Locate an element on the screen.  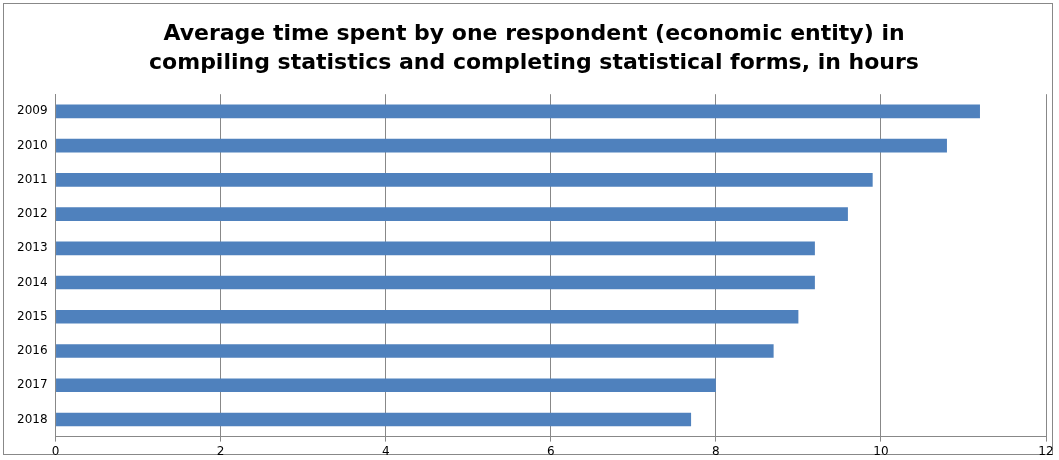
x-tick-label: 0 is located at coordinates (55, 450).